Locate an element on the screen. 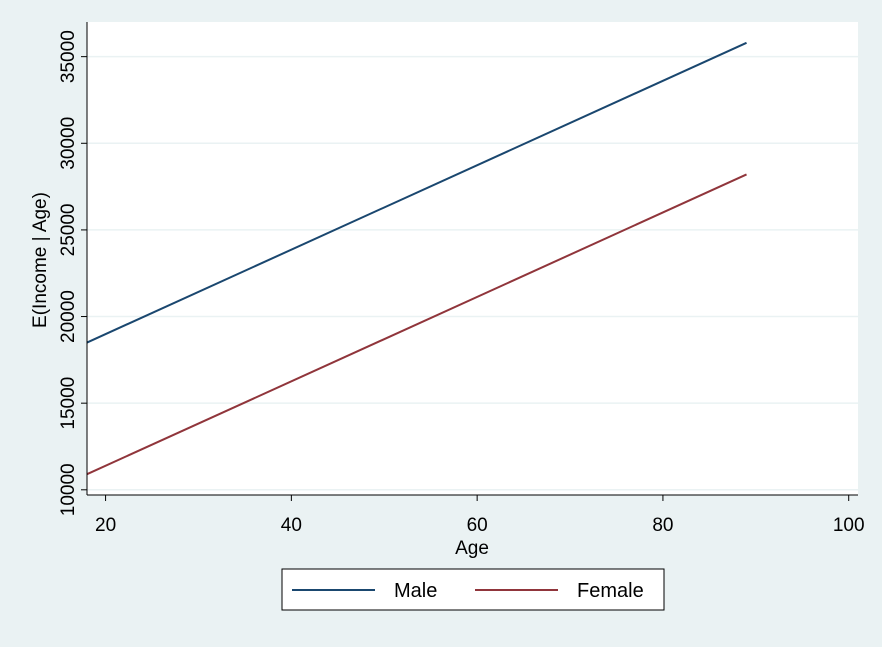 This screenshot has width=882, height=647. legend: Male Female is located at coordinates (468, 591).